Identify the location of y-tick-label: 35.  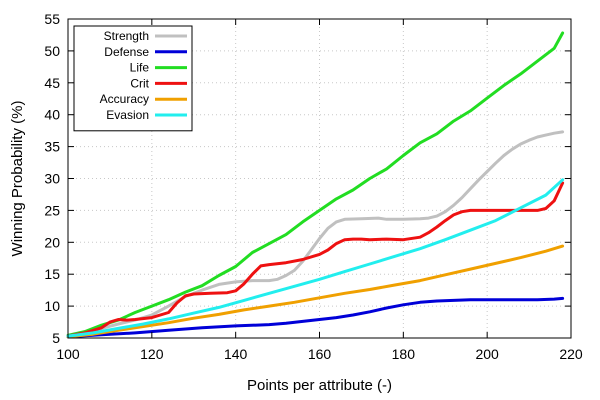
(52, 147).